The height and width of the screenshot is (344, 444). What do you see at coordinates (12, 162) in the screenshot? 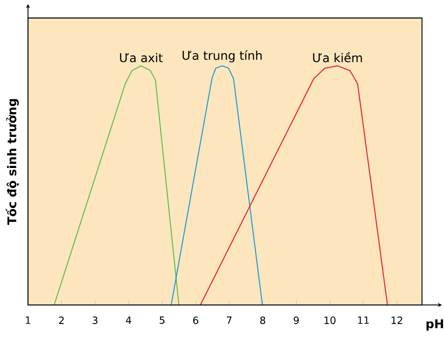
I see `y-axis-title: Tốc độ sinh trưởng` at bounding box center [12, 162].